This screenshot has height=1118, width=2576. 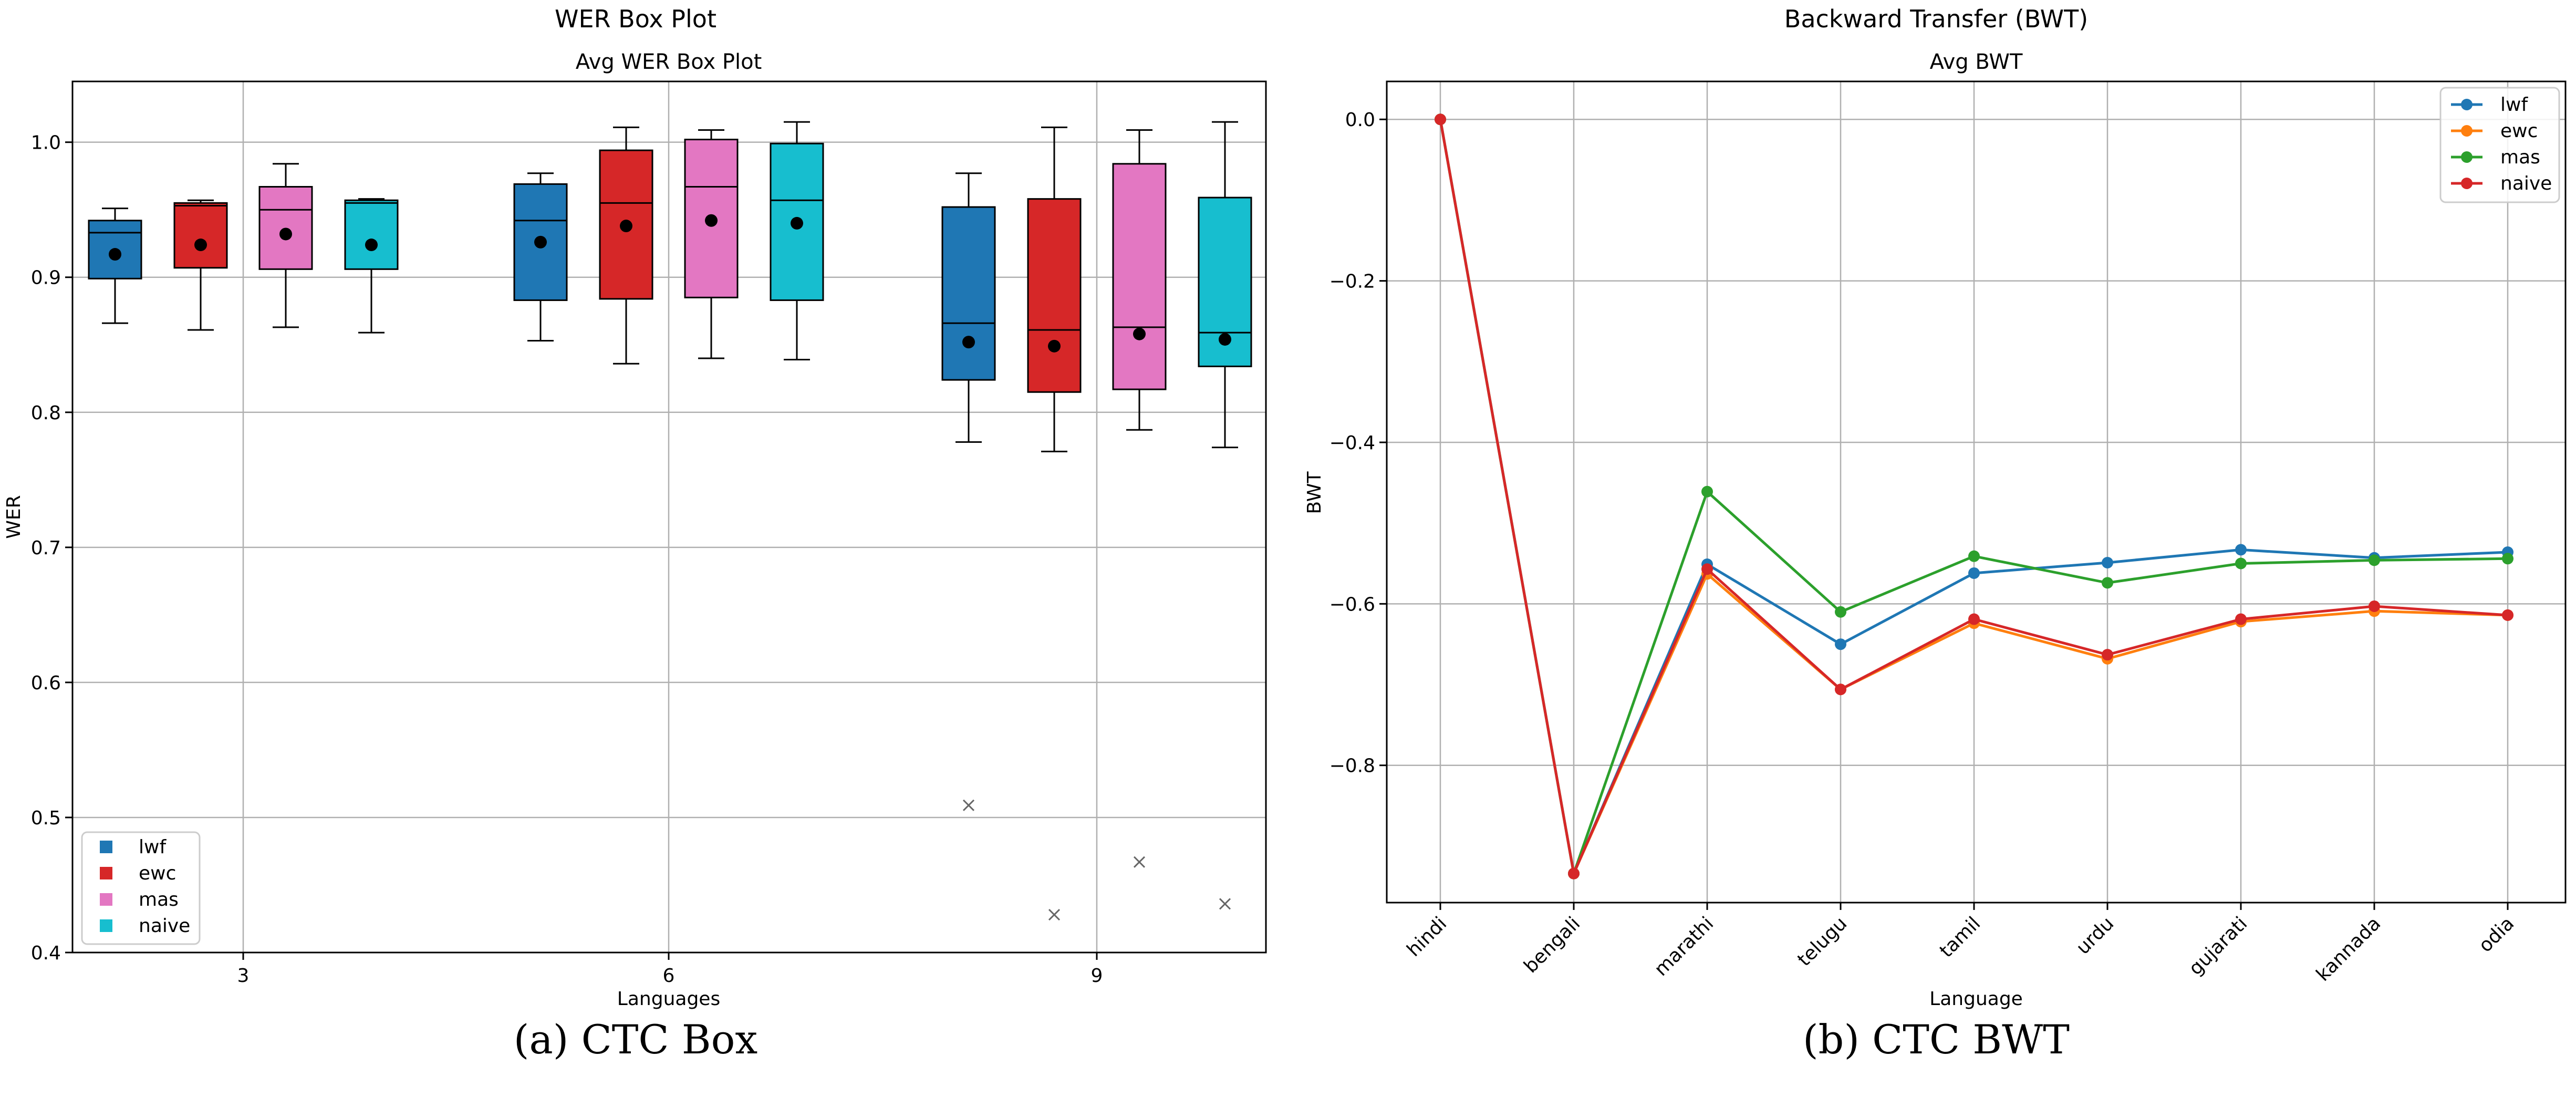 I want to click on bwt-y-tick-label: −0.4, so click(x=1352, y=443).